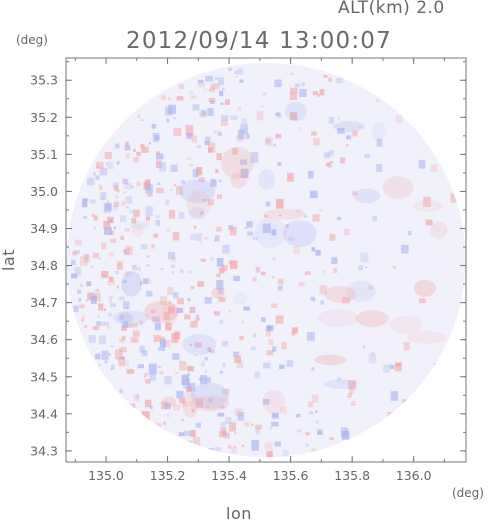 This screenshot has width=491, height=523. What do you see at coordinates (44, 413) in the screenshot?
I see `y-tick-label: 34.4` at bounding box center [44, 413].